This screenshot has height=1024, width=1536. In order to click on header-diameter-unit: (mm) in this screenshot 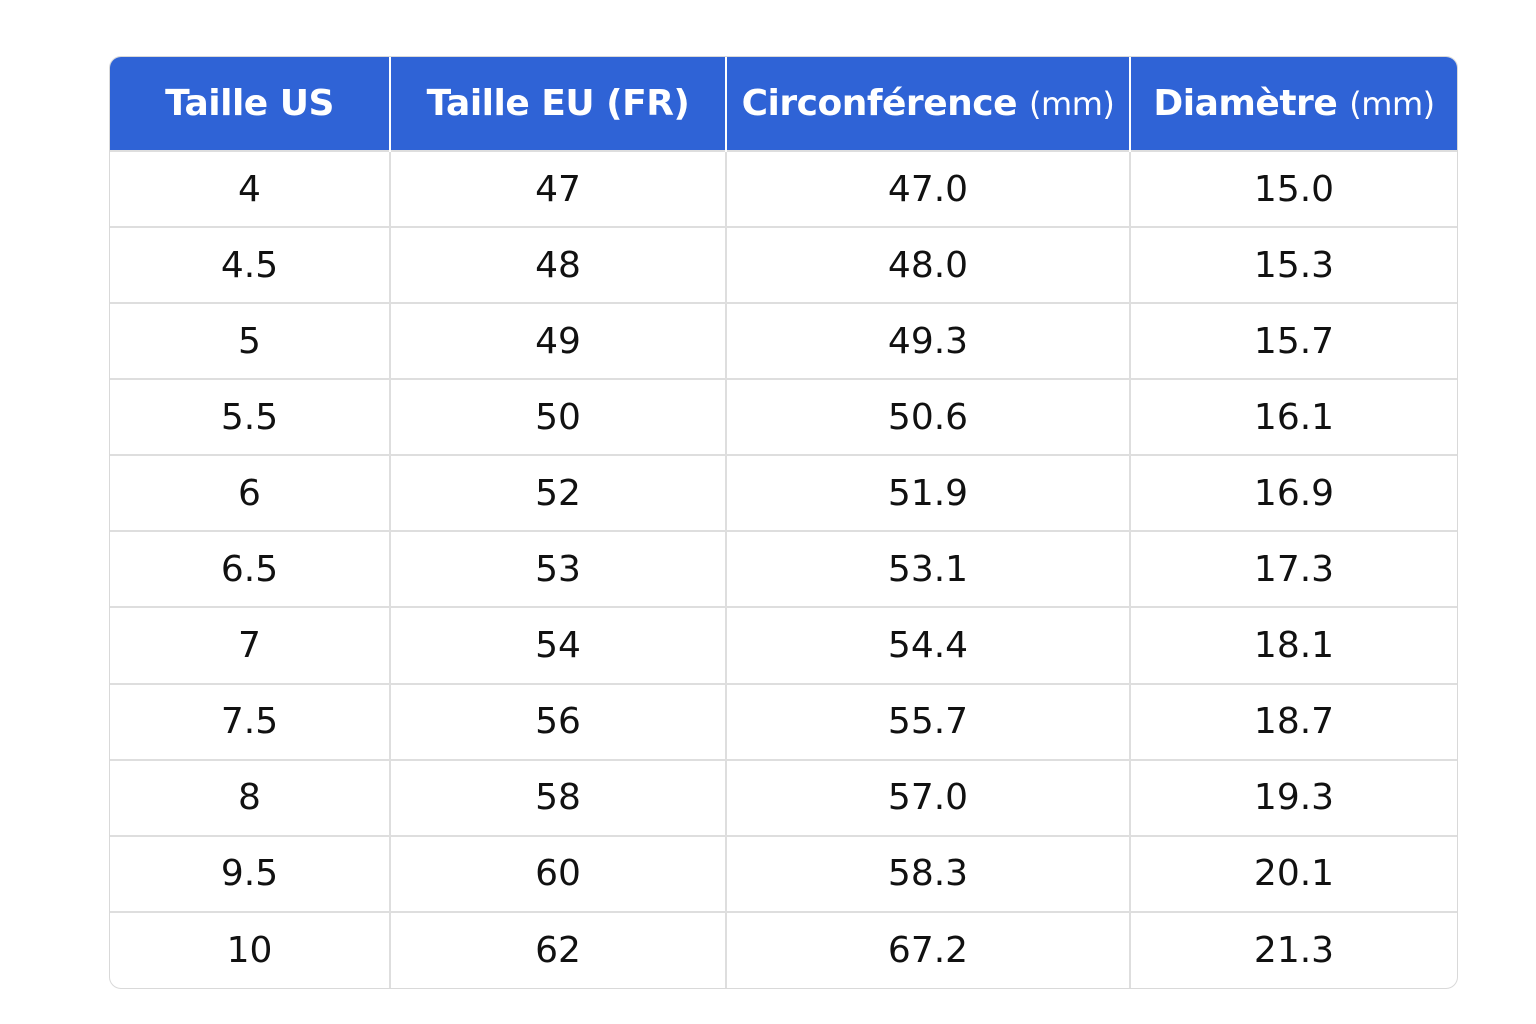, I will do `click(1392, 104)`.